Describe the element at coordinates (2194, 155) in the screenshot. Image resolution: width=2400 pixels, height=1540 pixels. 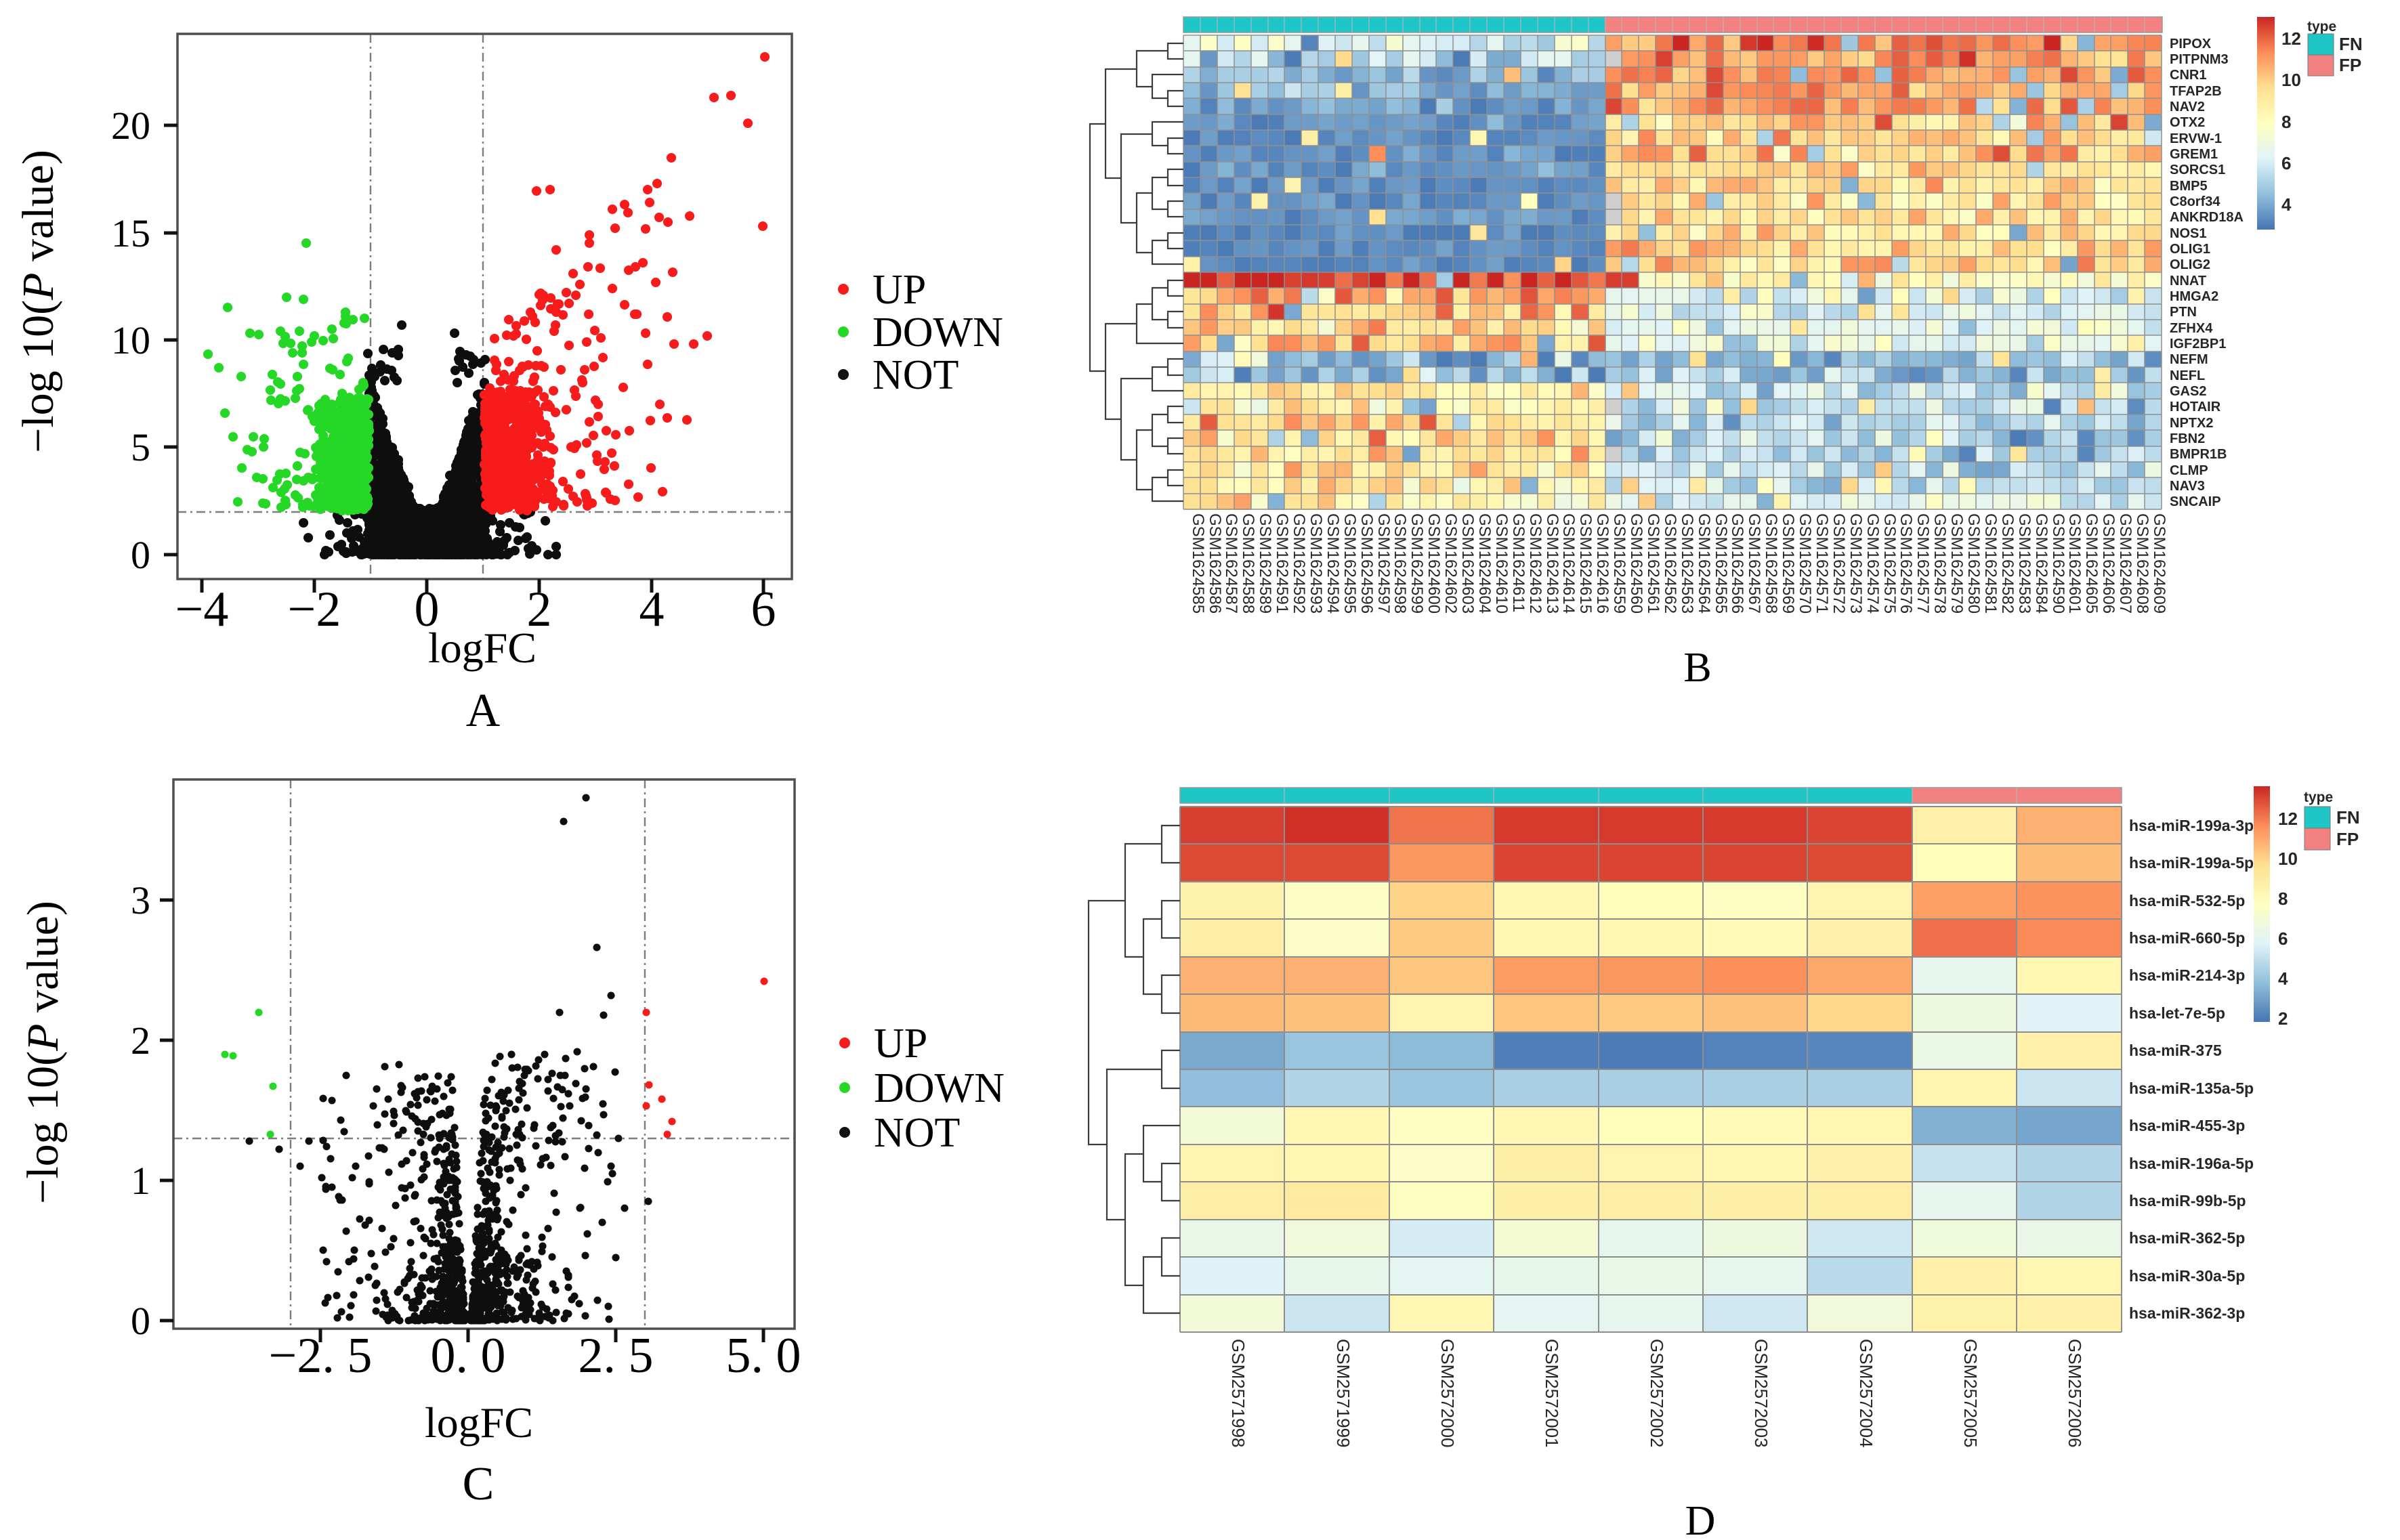
I see `svg-text: GREM1` at that location.